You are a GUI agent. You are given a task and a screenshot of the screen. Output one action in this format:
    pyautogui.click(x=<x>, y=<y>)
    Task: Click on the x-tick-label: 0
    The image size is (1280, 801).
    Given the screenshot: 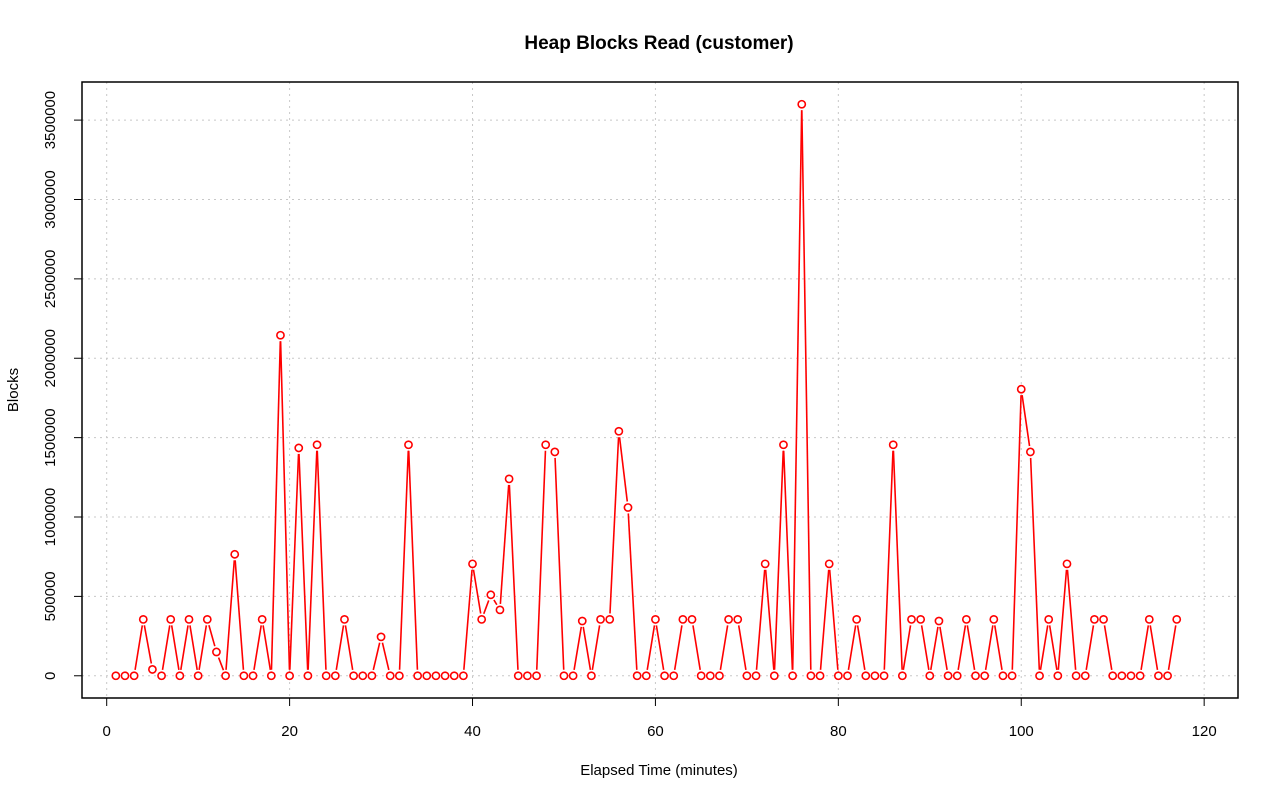 What is the action you would take?
    pyautogui.click(x=107, y=731)
    